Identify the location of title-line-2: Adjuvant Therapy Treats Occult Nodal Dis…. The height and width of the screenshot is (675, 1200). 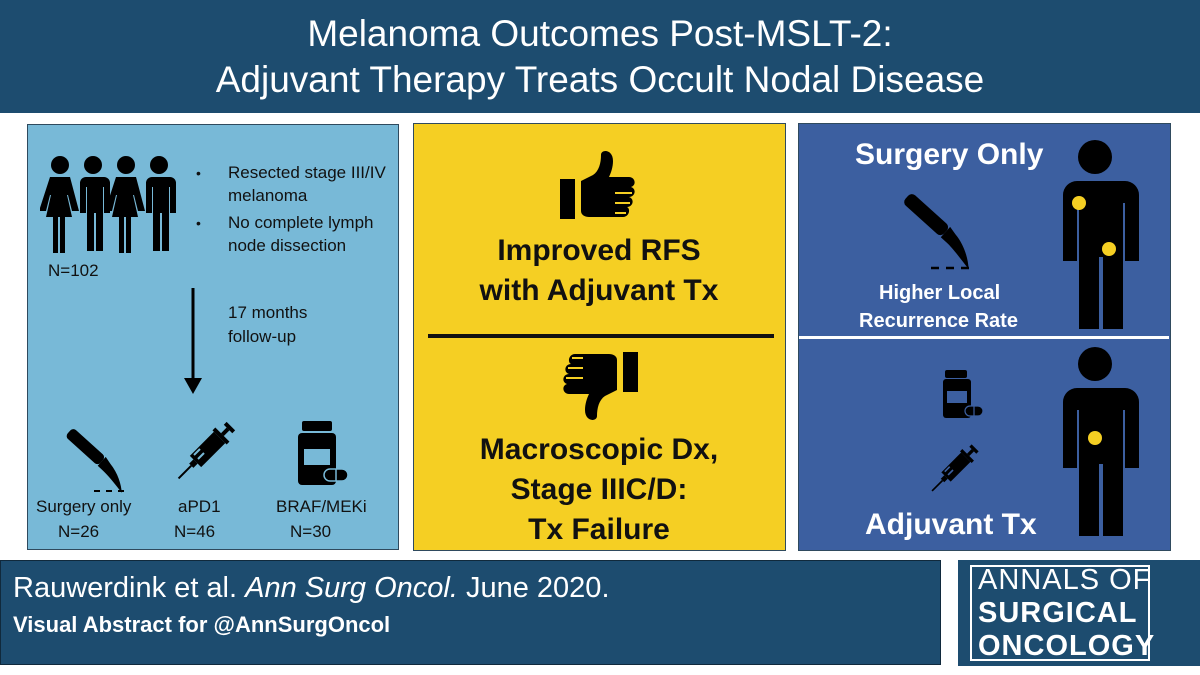
(600, 79).